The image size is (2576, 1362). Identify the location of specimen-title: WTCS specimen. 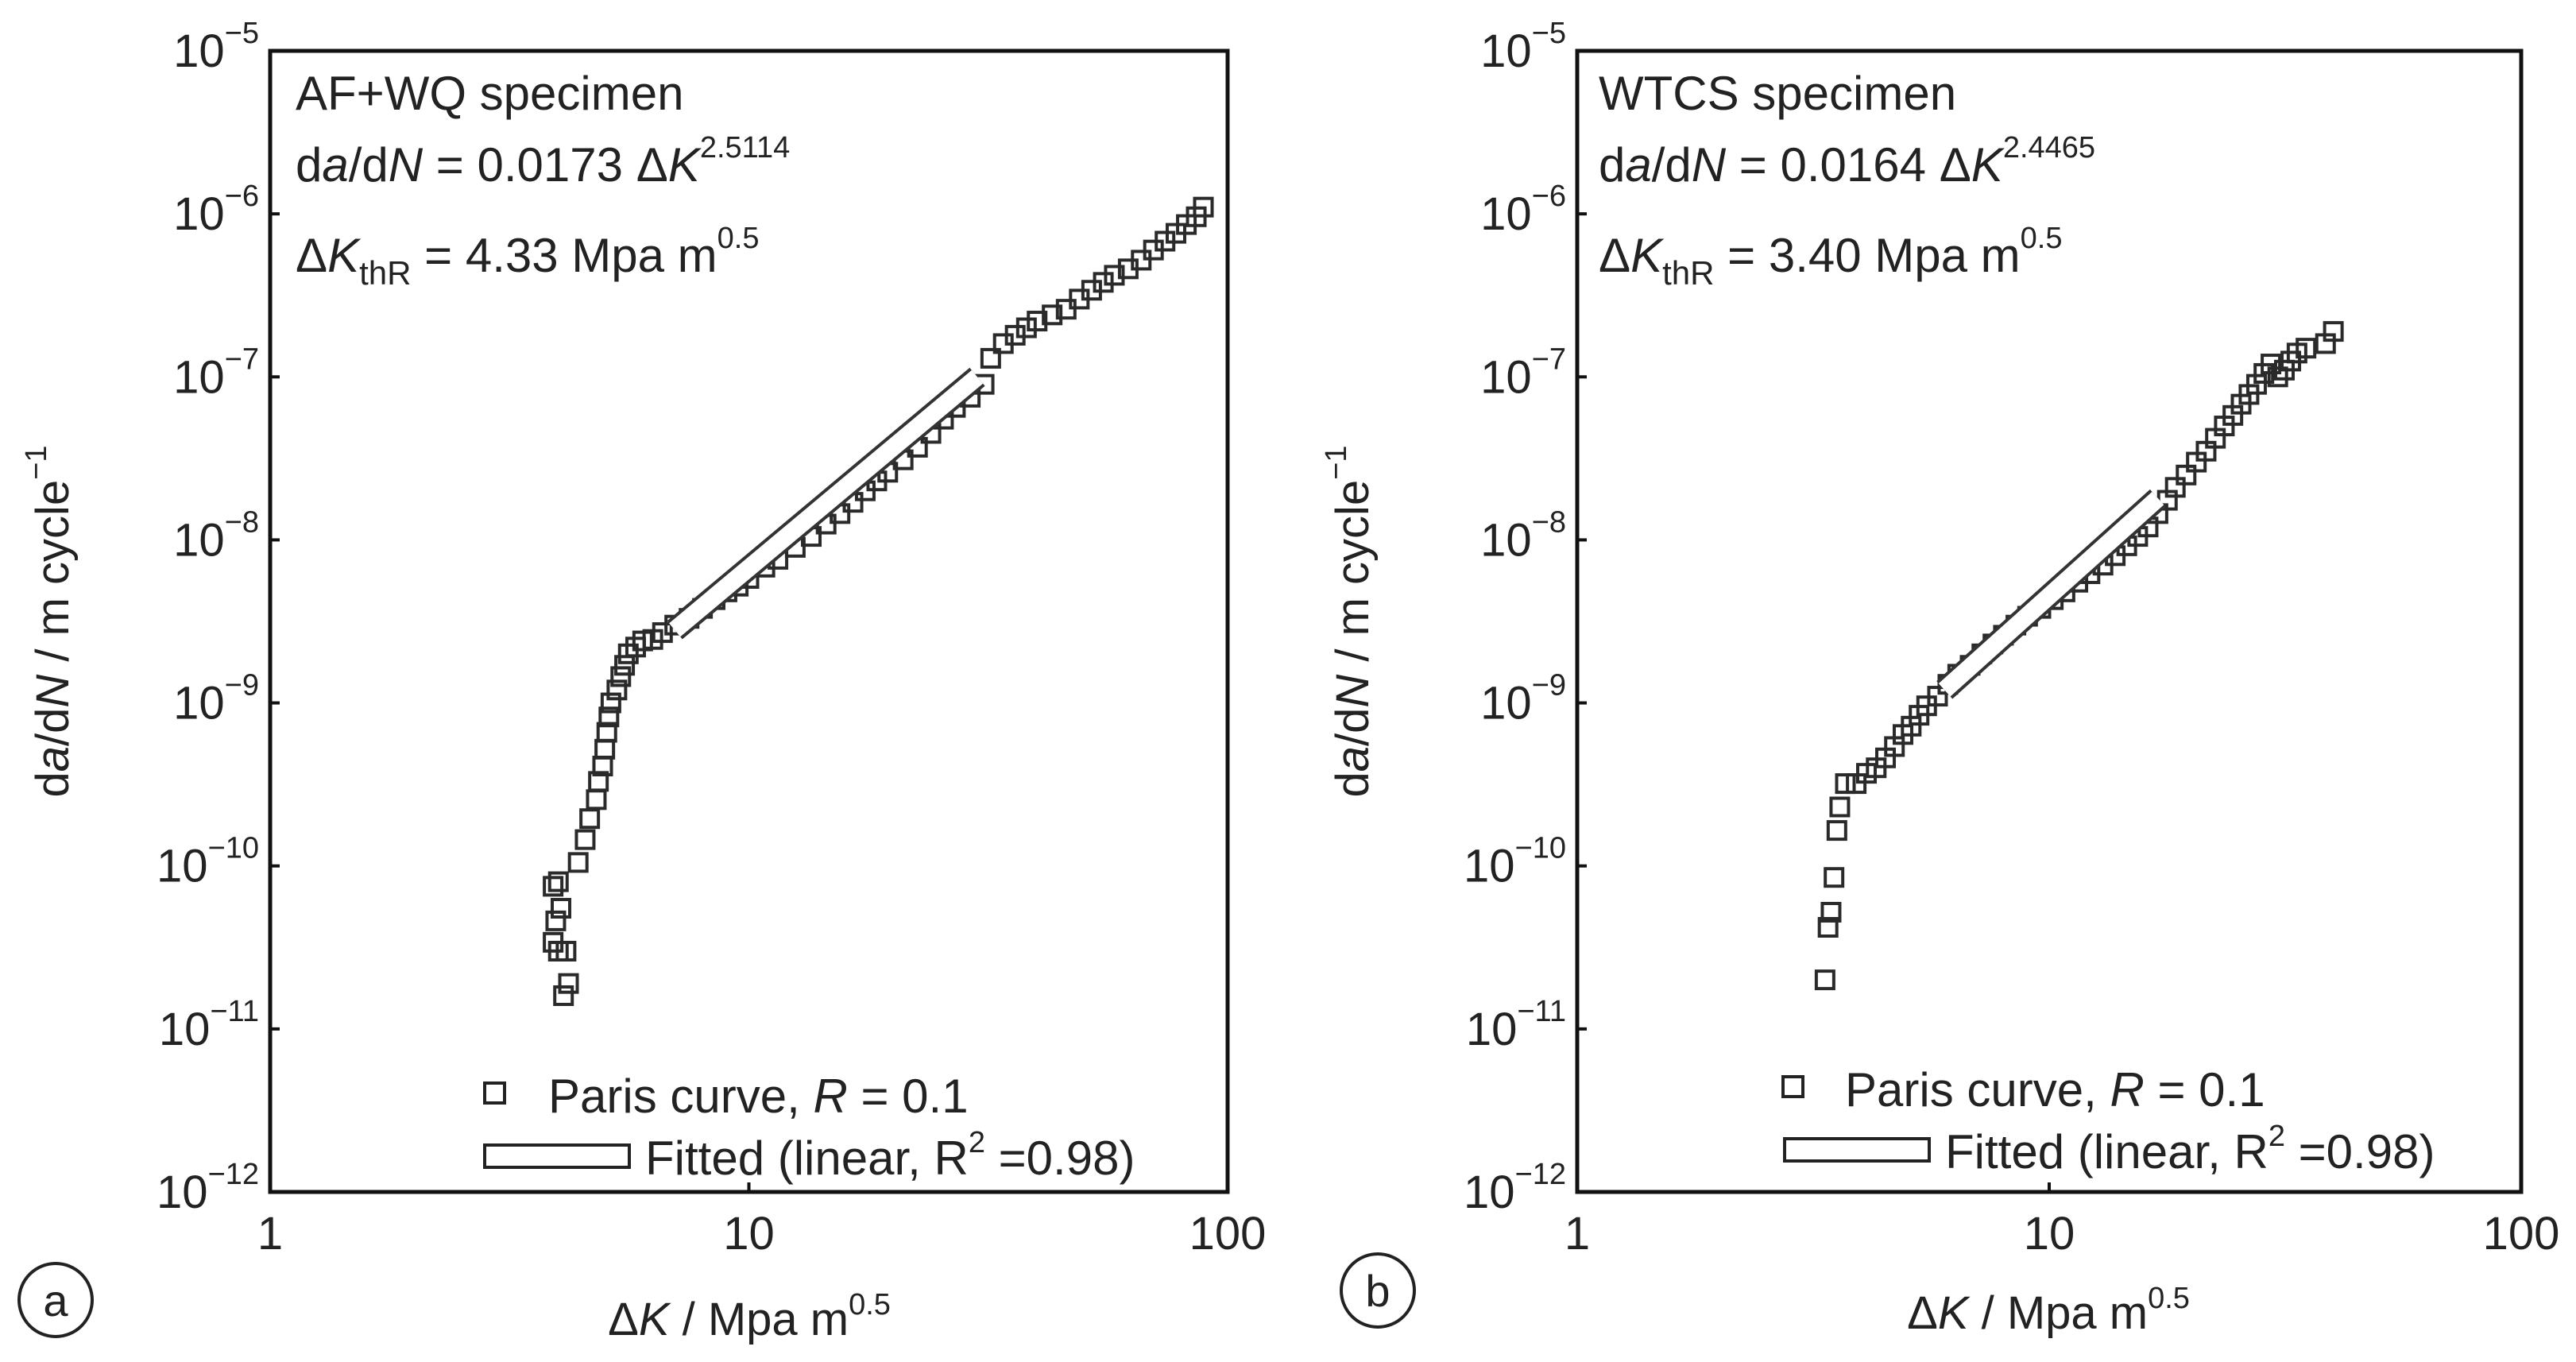
(1778, 93).